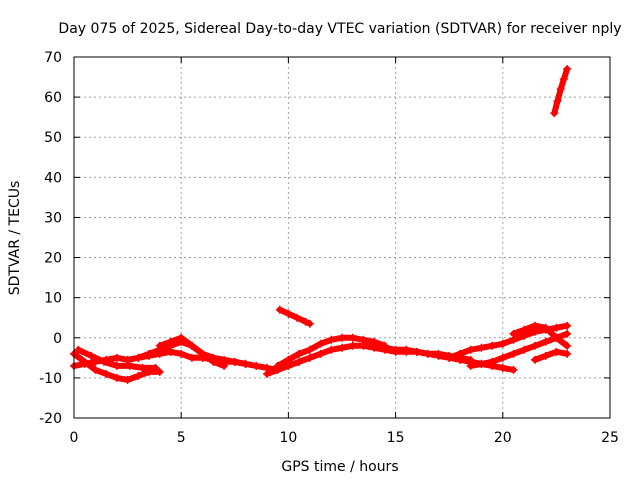 Image resolution: width=640 pixels, height=480 pixels. What do you see at coordinates (503, 438) in the screenshot?
I see `x-tick-label: 20` at bounding box center [503, 438].